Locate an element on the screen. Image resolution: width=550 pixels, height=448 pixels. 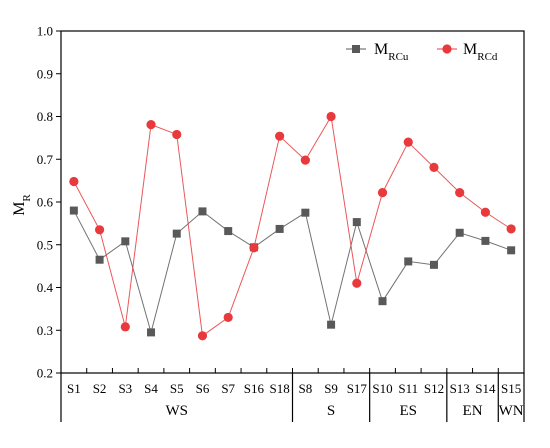
x-tick-label: S2 is located at coordinates (100, 388).